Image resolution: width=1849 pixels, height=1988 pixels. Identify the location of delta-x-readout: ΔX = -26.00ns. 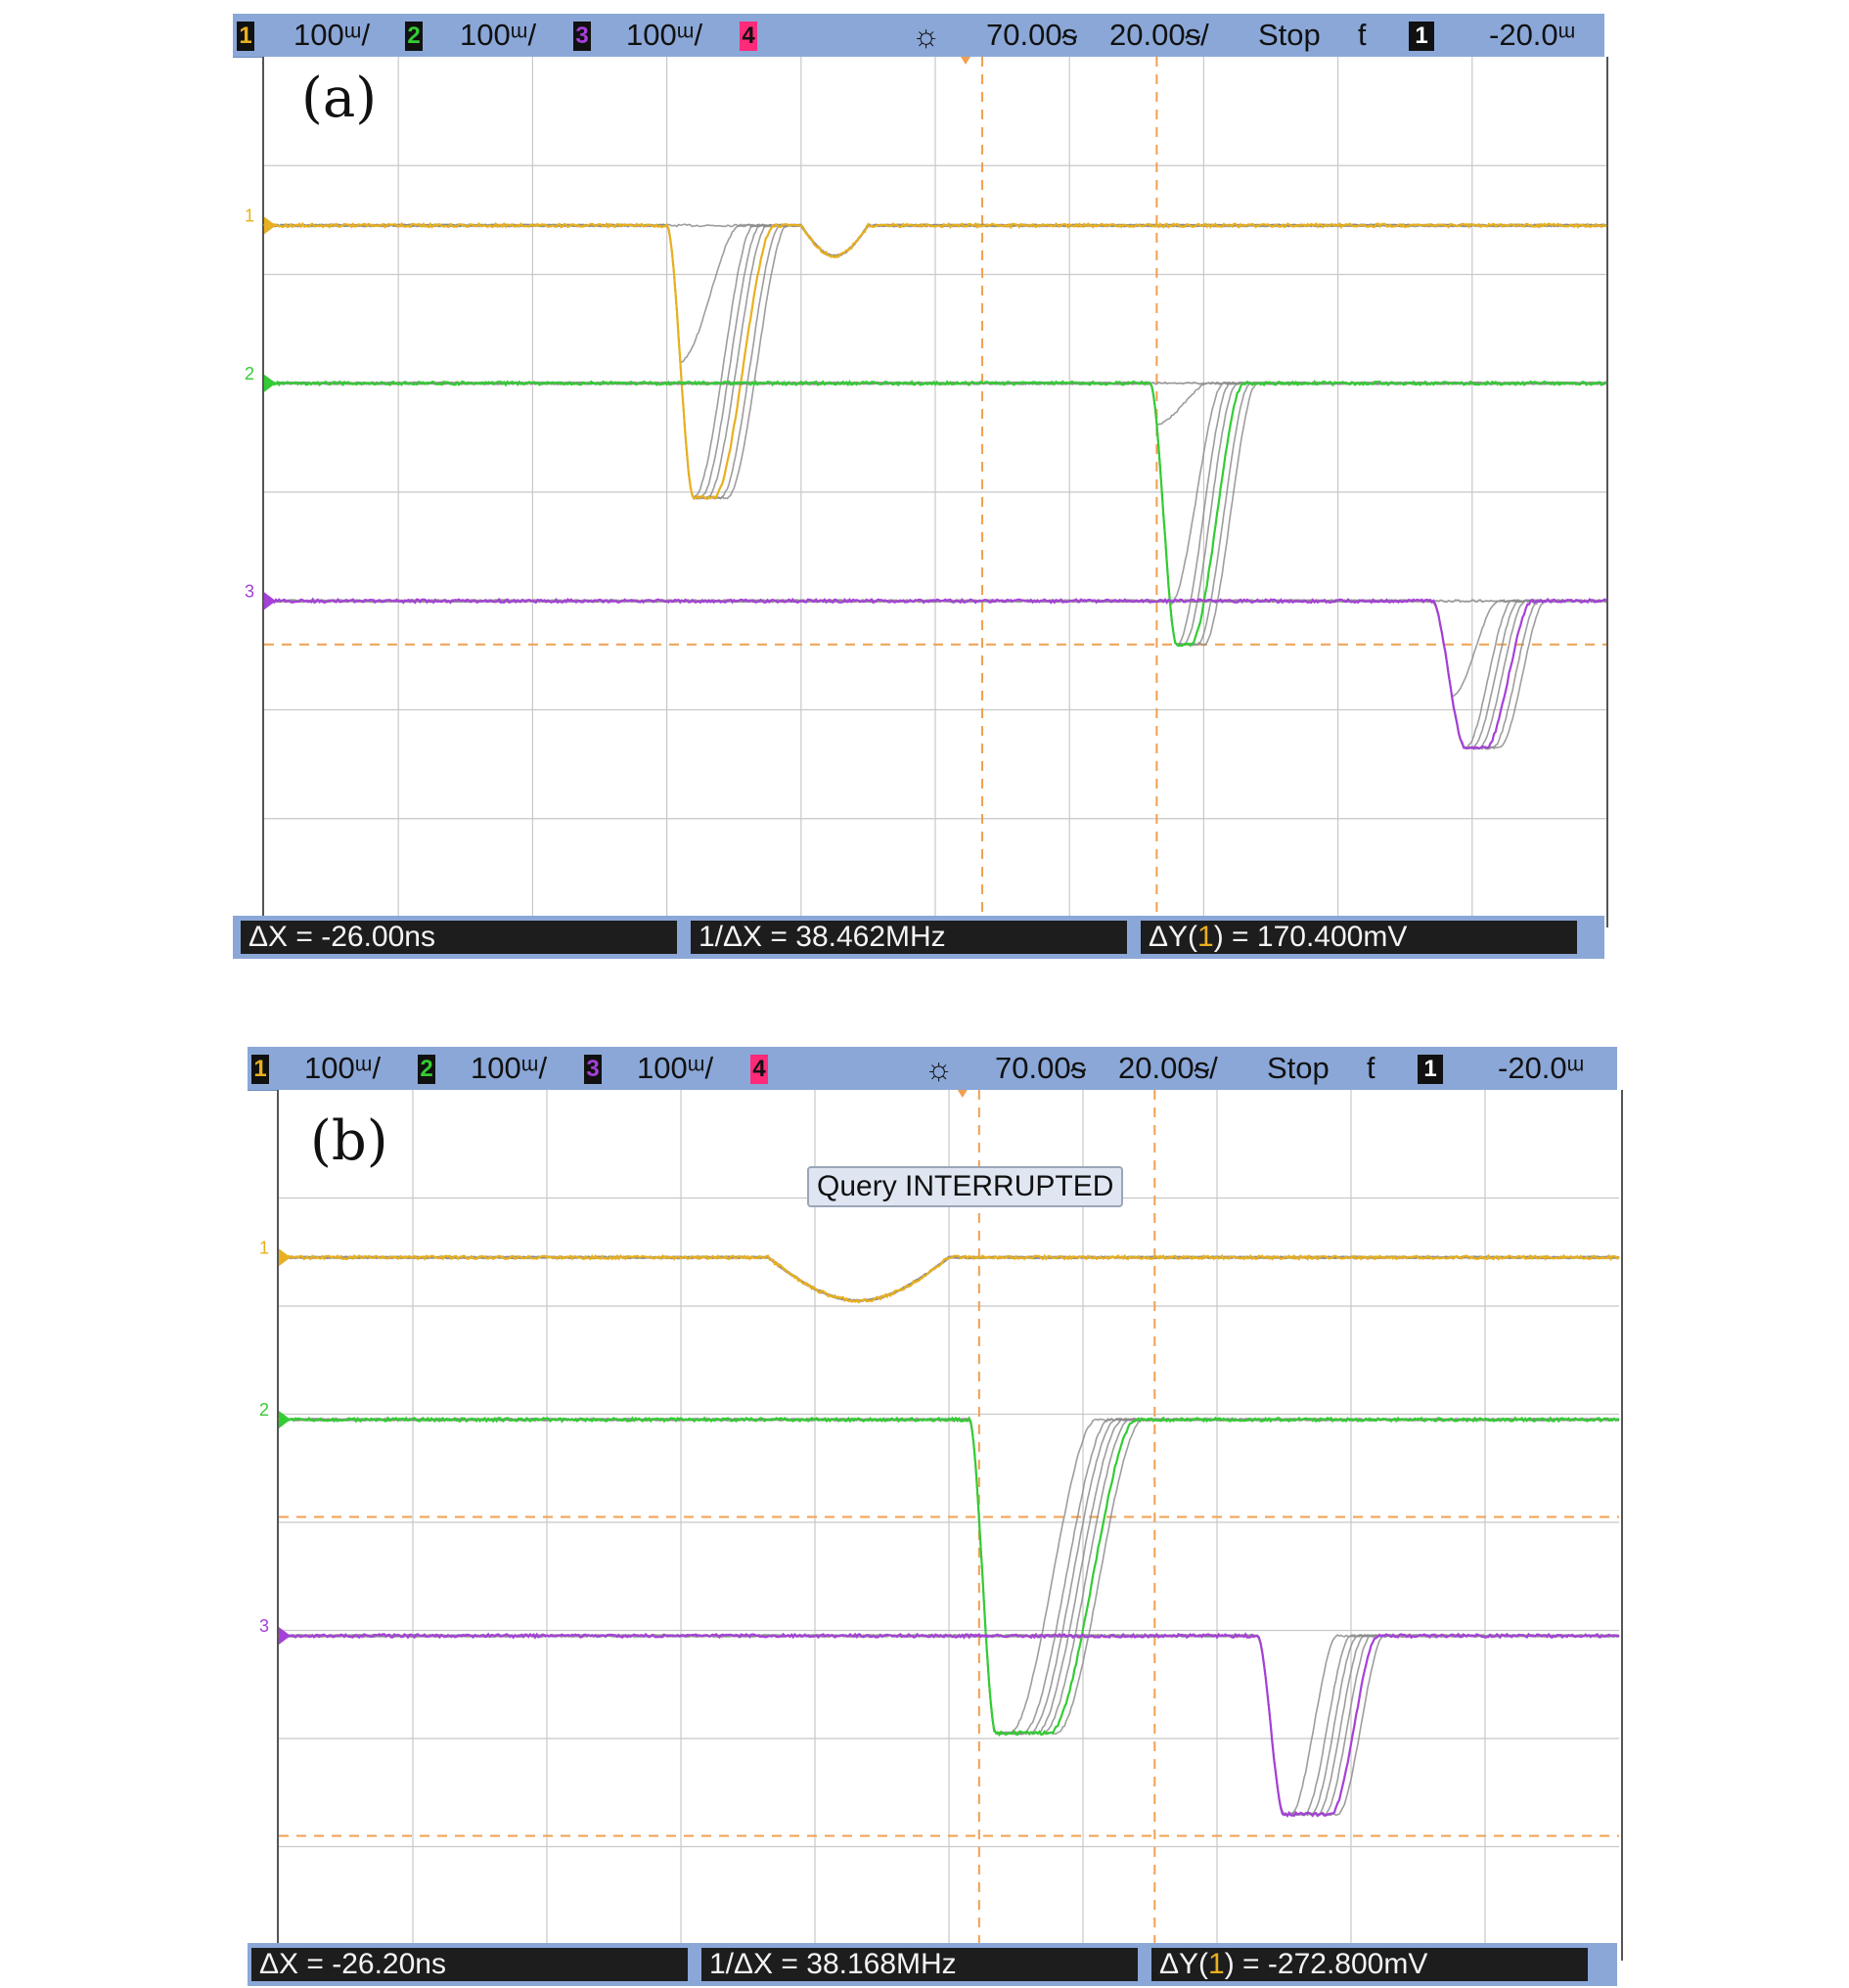
(459, 938).